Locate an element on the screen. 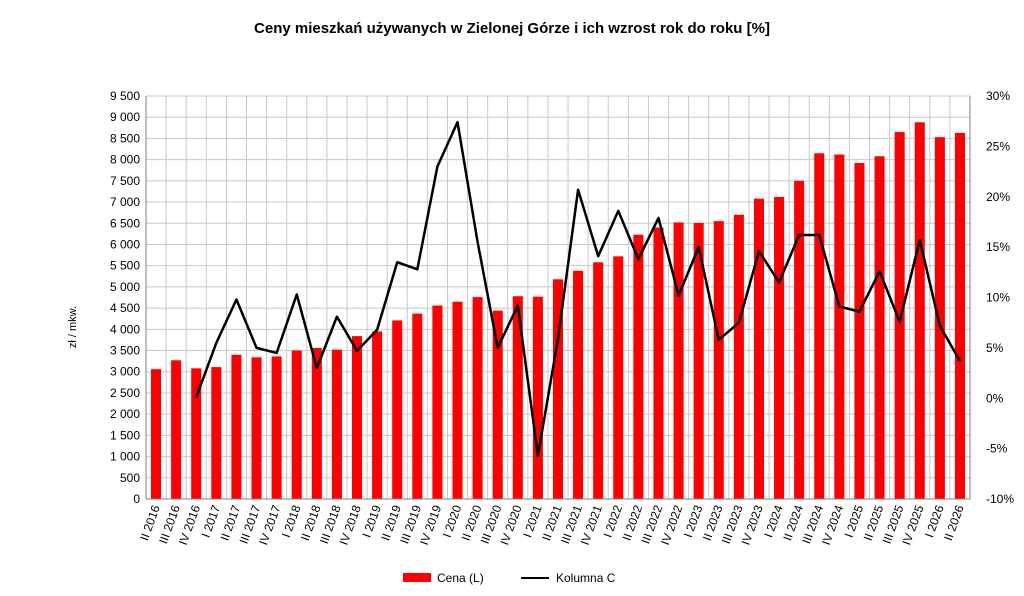  y-left-tick-label: 9 500 is located at coordinates (125, 96).